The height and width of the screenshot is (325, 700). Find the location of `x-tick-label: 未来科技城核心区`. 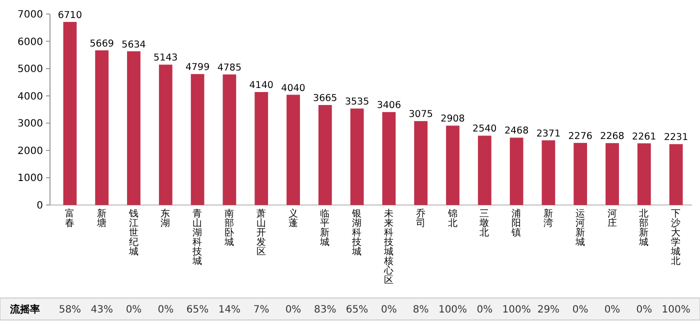

x-tick-label: 未来科技城核心区 is located at coordinates (388, 247).